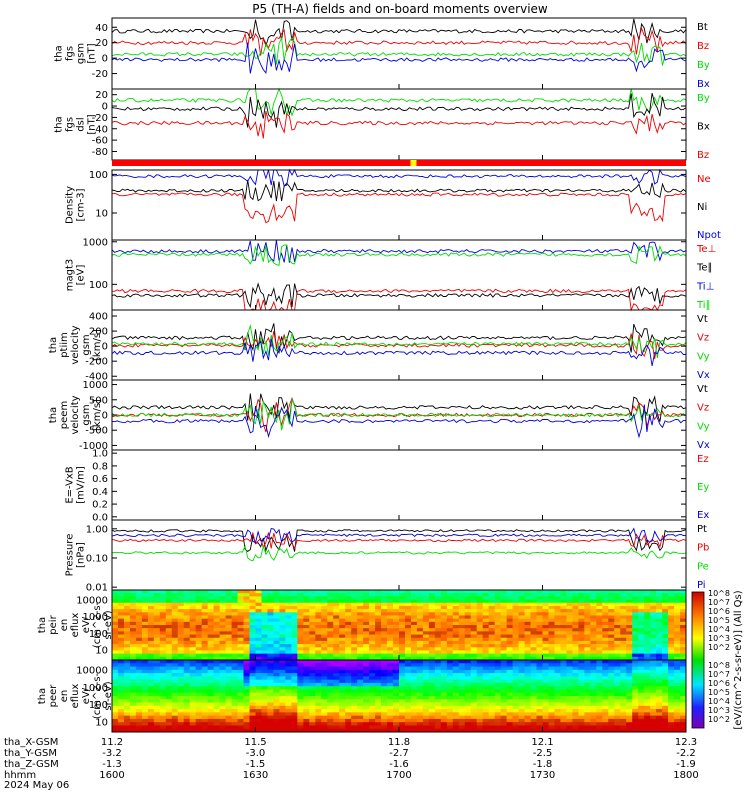 Image resolution: width=750 pixels, height=800 pixels. I want to click on y-axis-label-line: Density, so click(70, 205).